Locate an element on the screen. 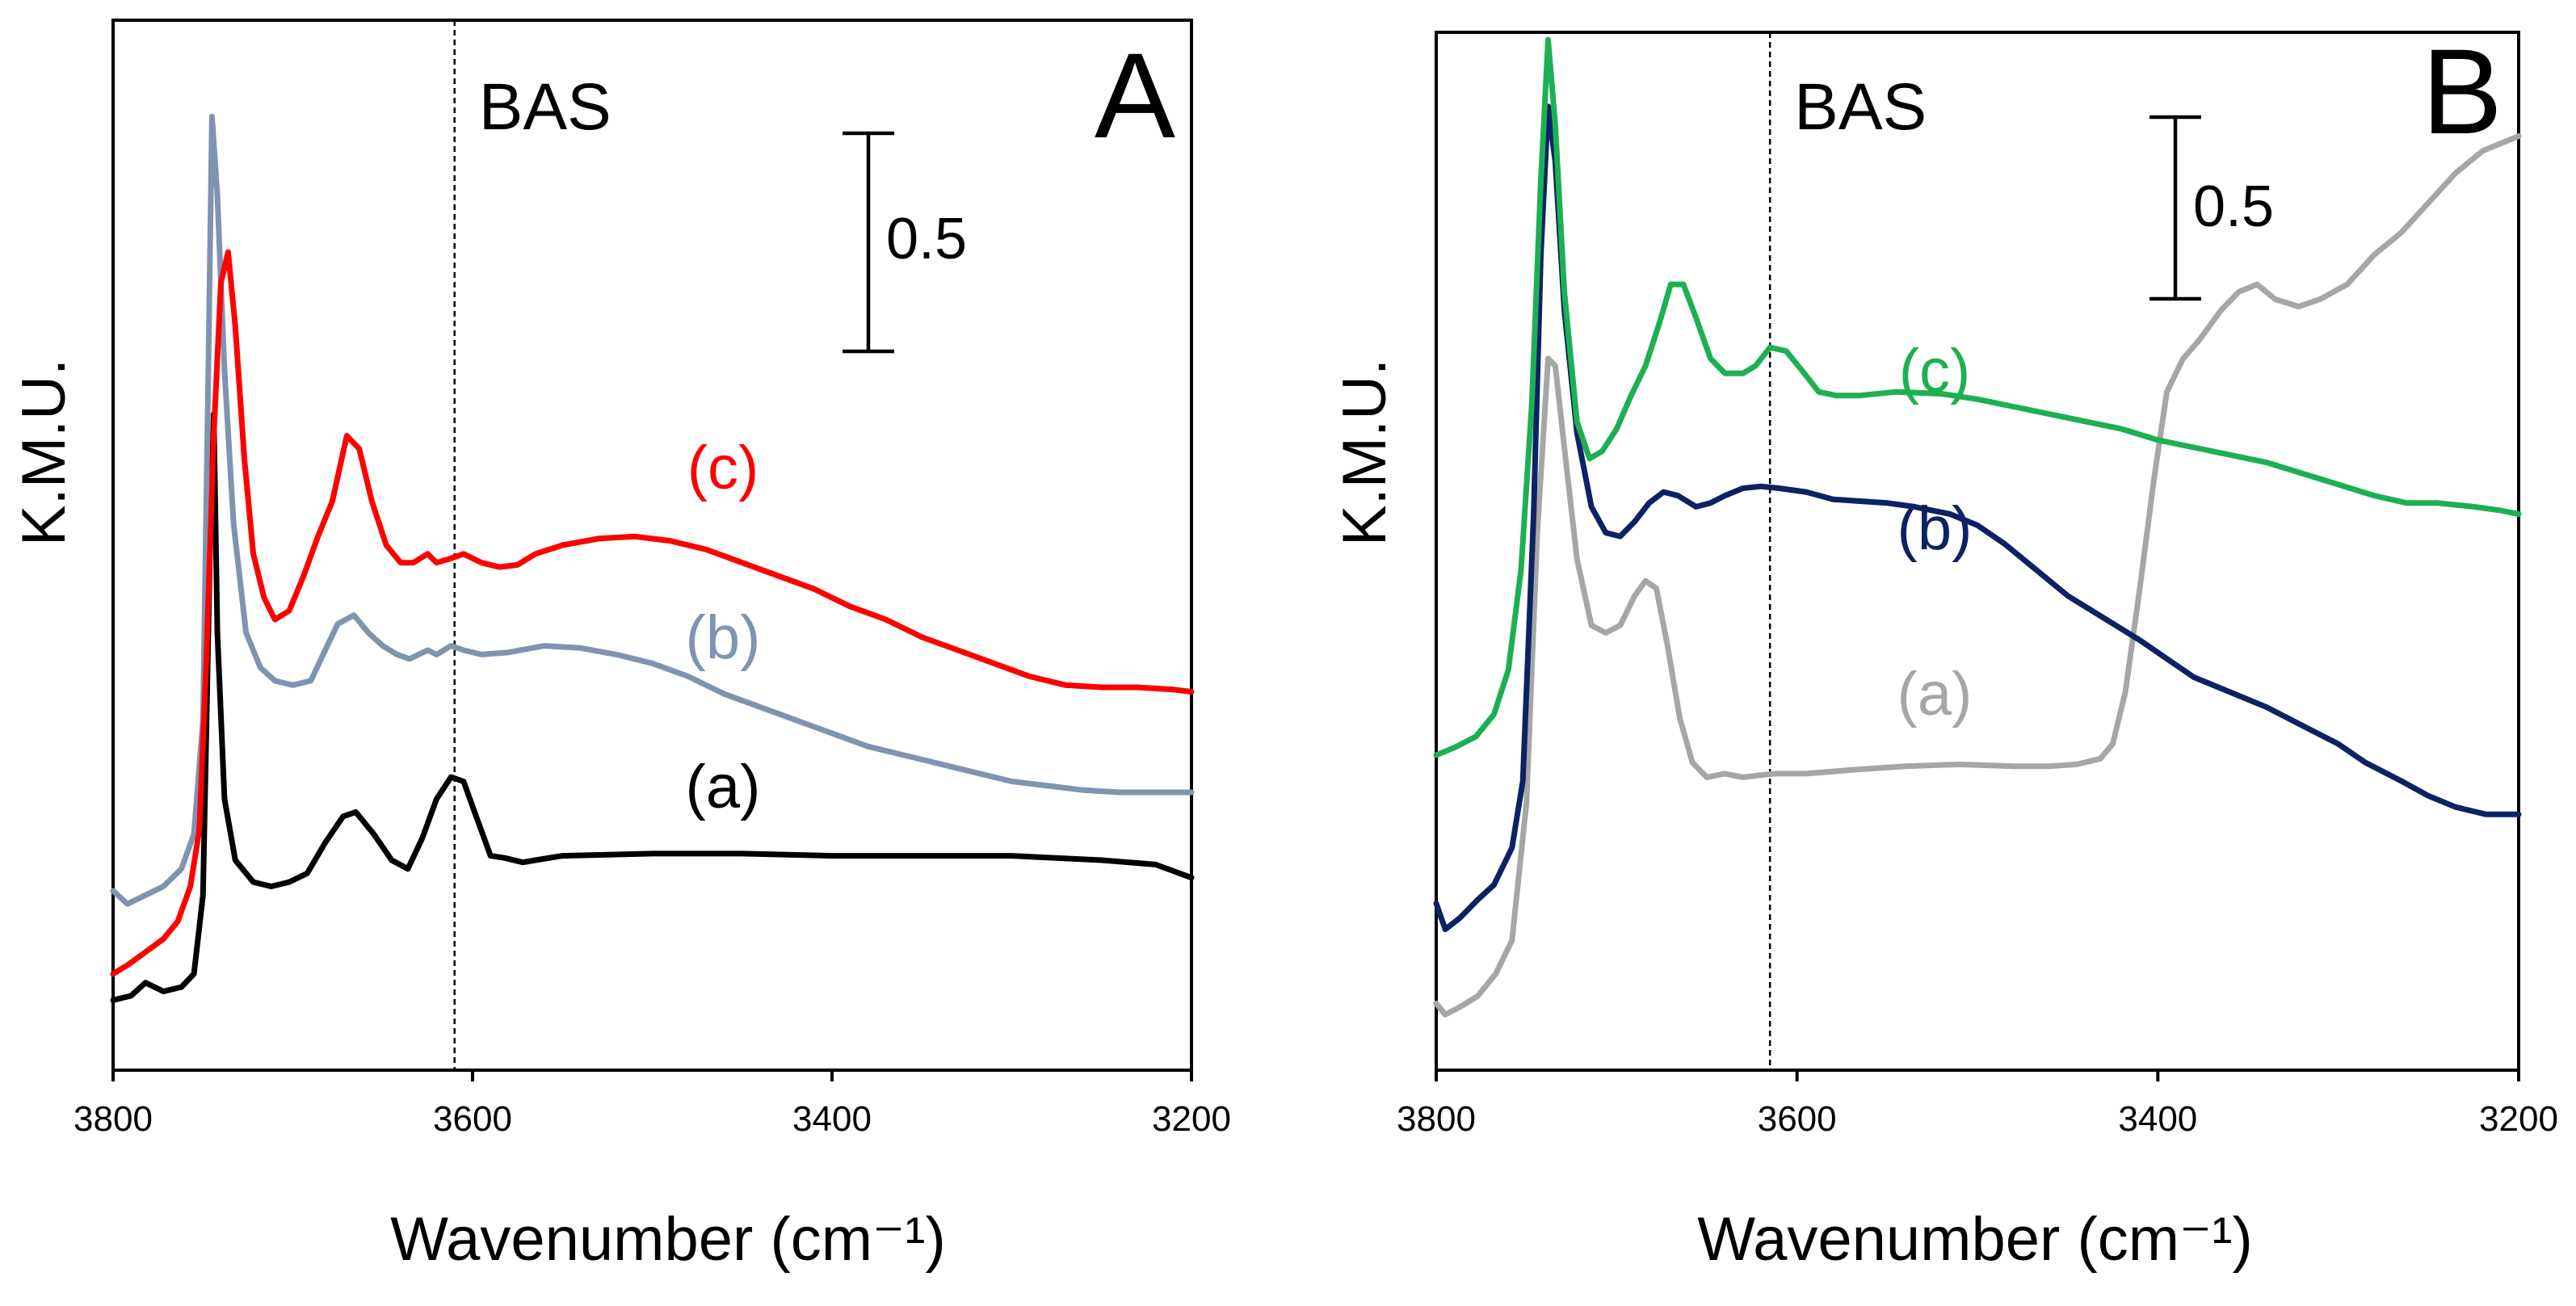 This screenshot has width=2576, height=1306. panel-letter: B is located at coordinates (2462, 91).